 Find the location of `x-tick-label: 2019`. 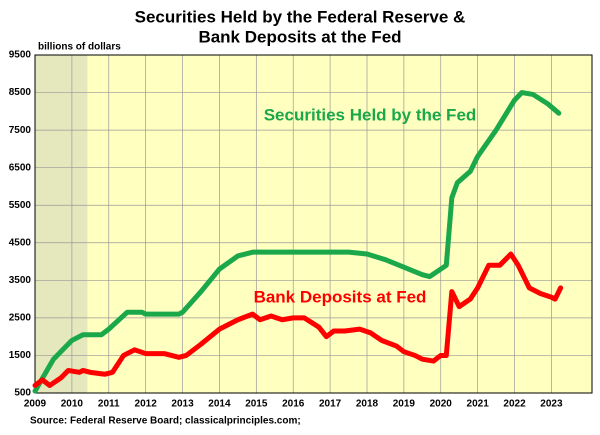

x-tick-label: 2019 is located at coordinates (404, 404).